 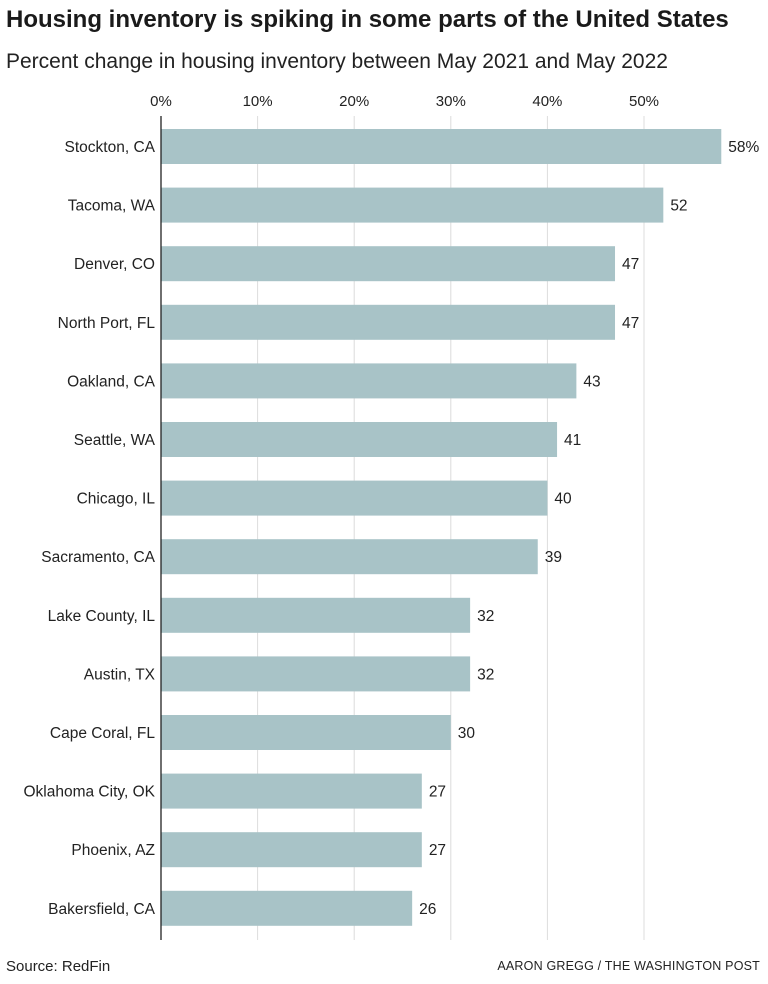 What do you see at coordinates (678, 206) in the screenshot?
I see `value-label: 52` at bounding box center [678, 206].